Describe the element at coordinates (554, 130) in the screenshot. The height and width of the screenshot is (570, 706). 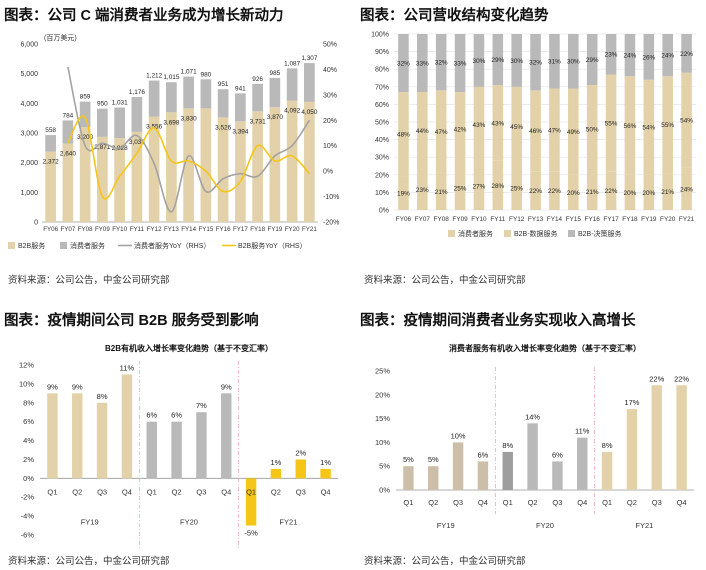
I see `bar-label: 47%` at that location.